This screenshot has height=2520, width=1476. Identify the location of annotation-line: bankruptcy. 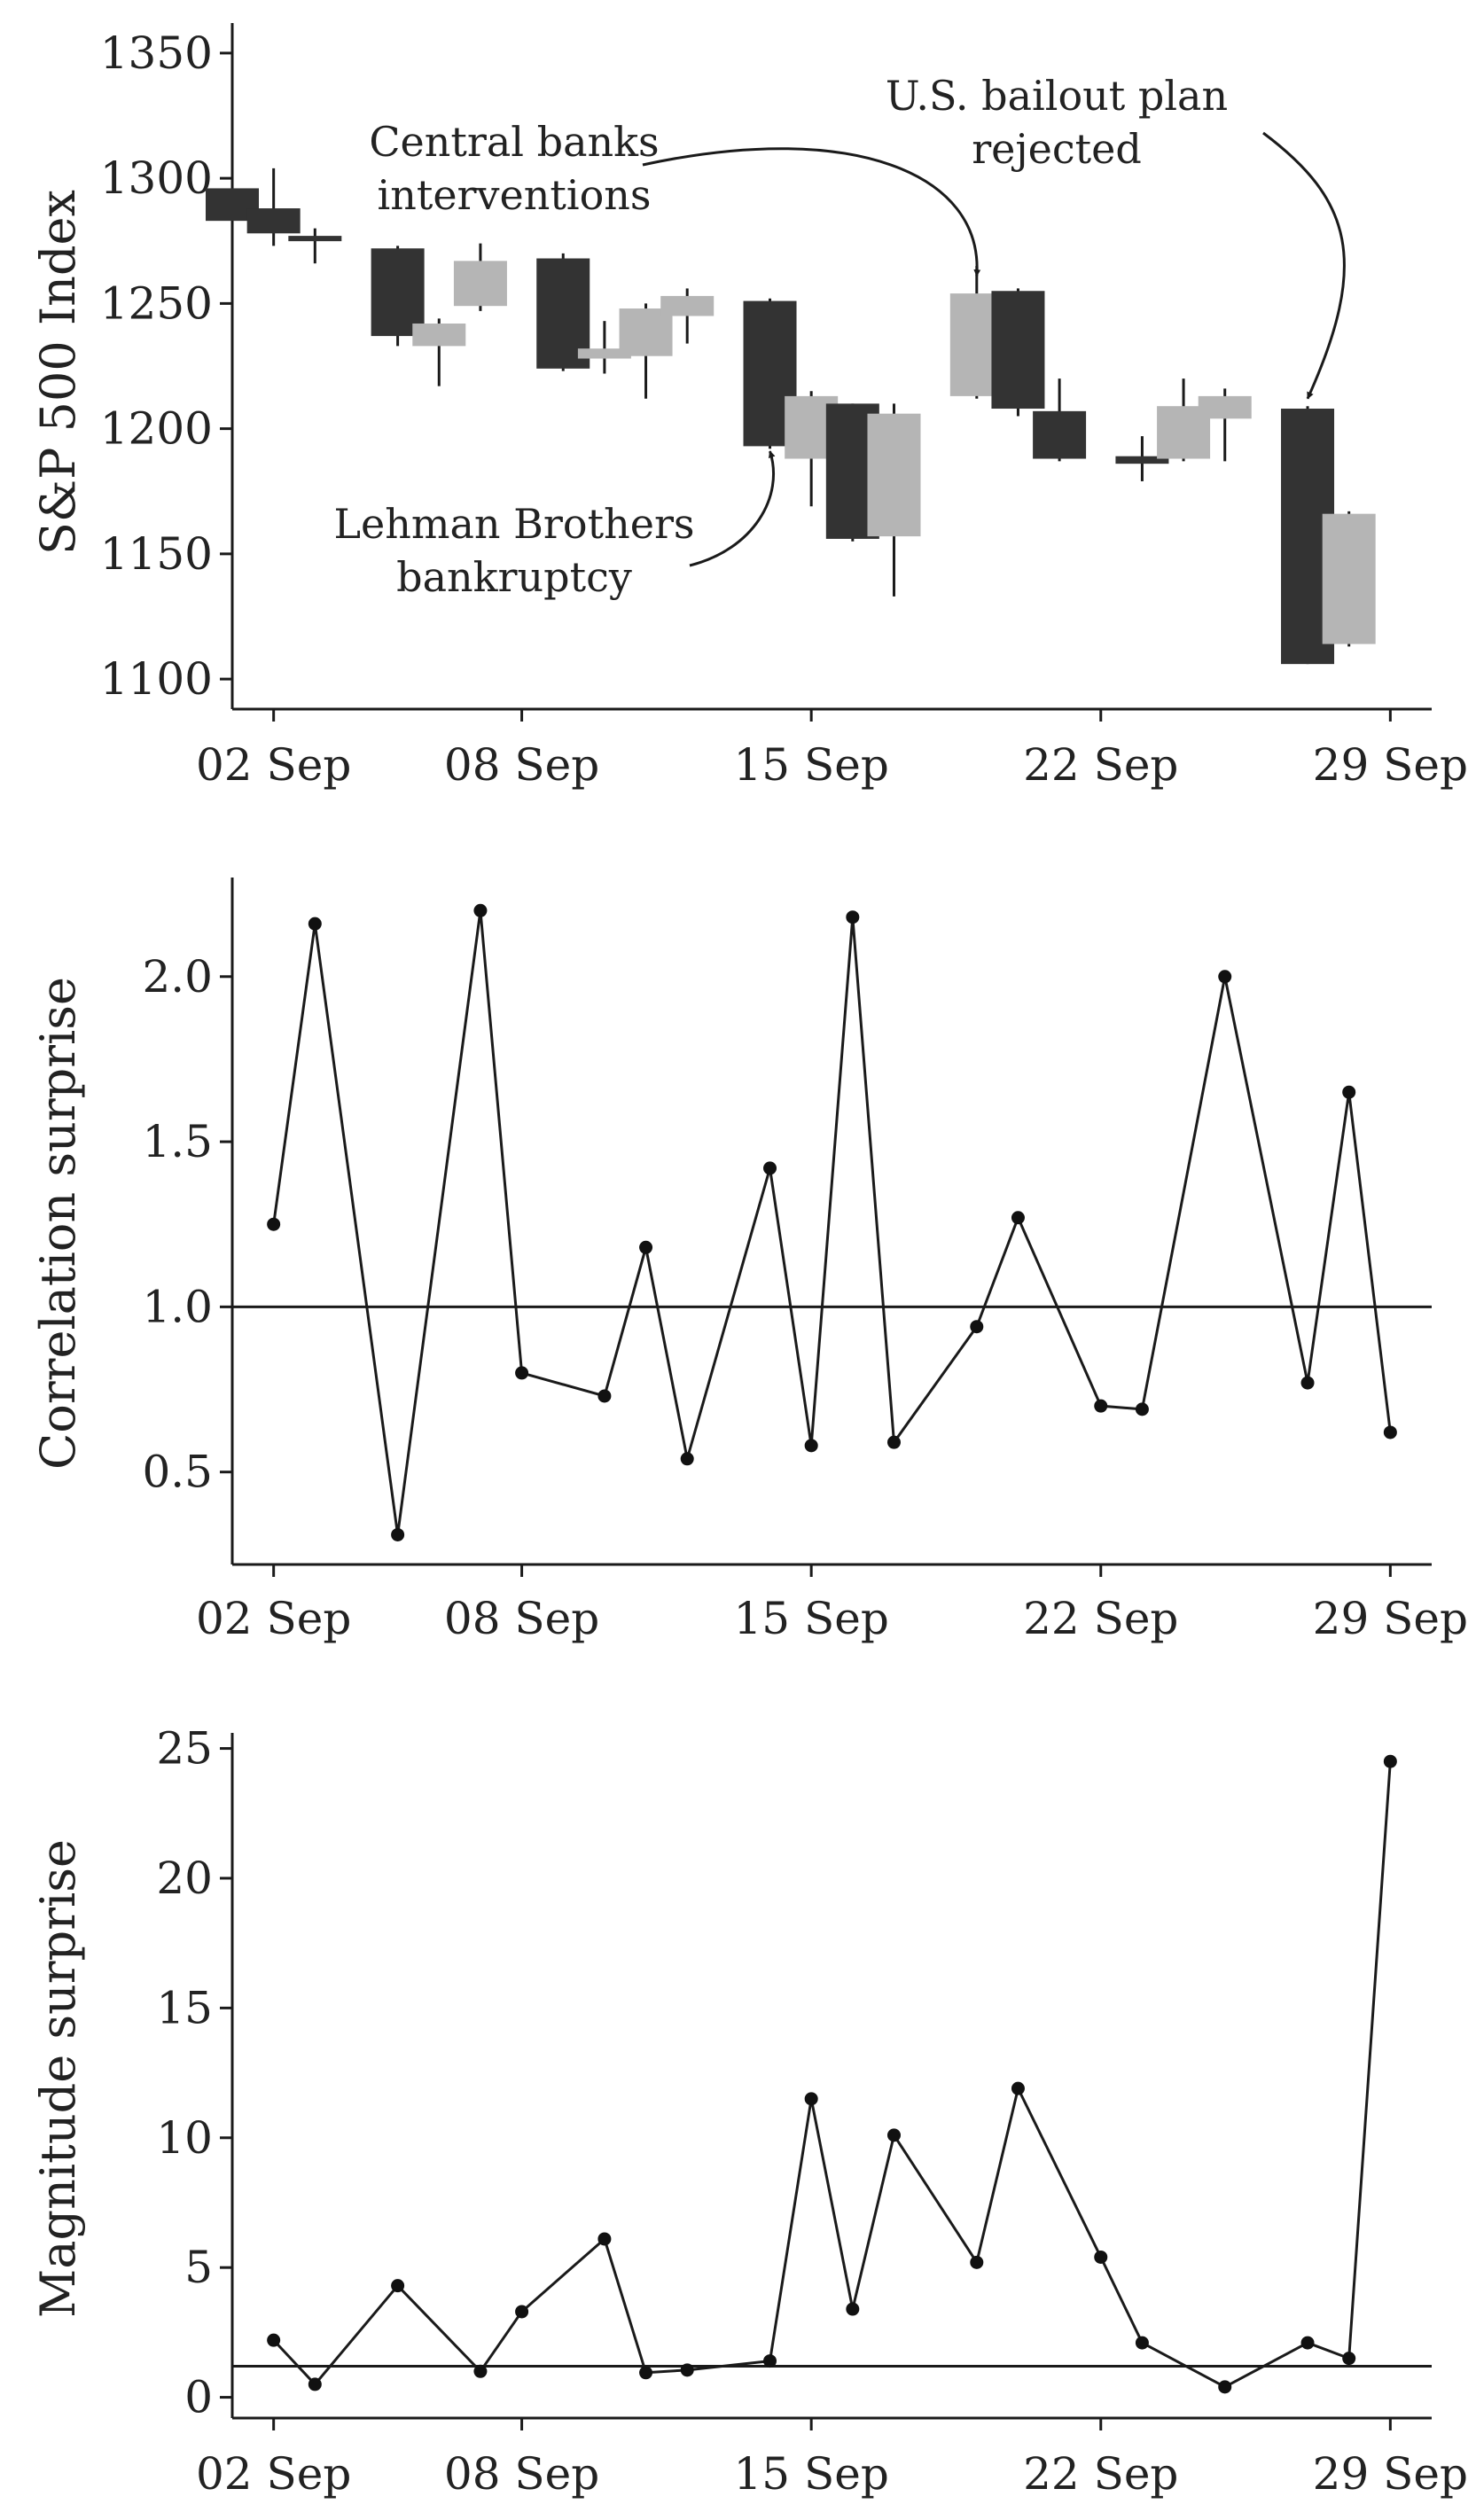
(514, 577).